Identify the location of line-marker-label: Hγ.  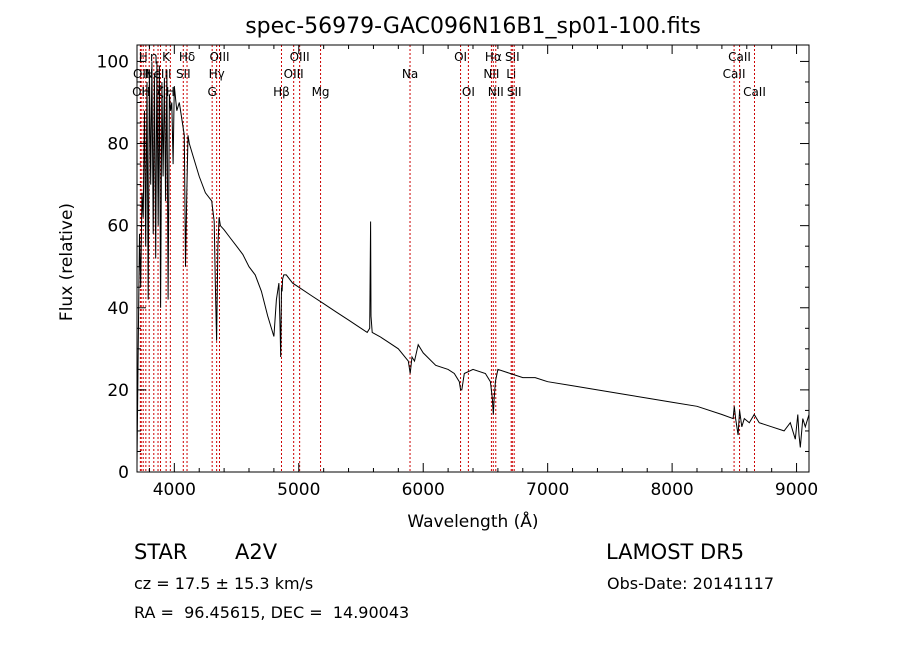
(217, 74).